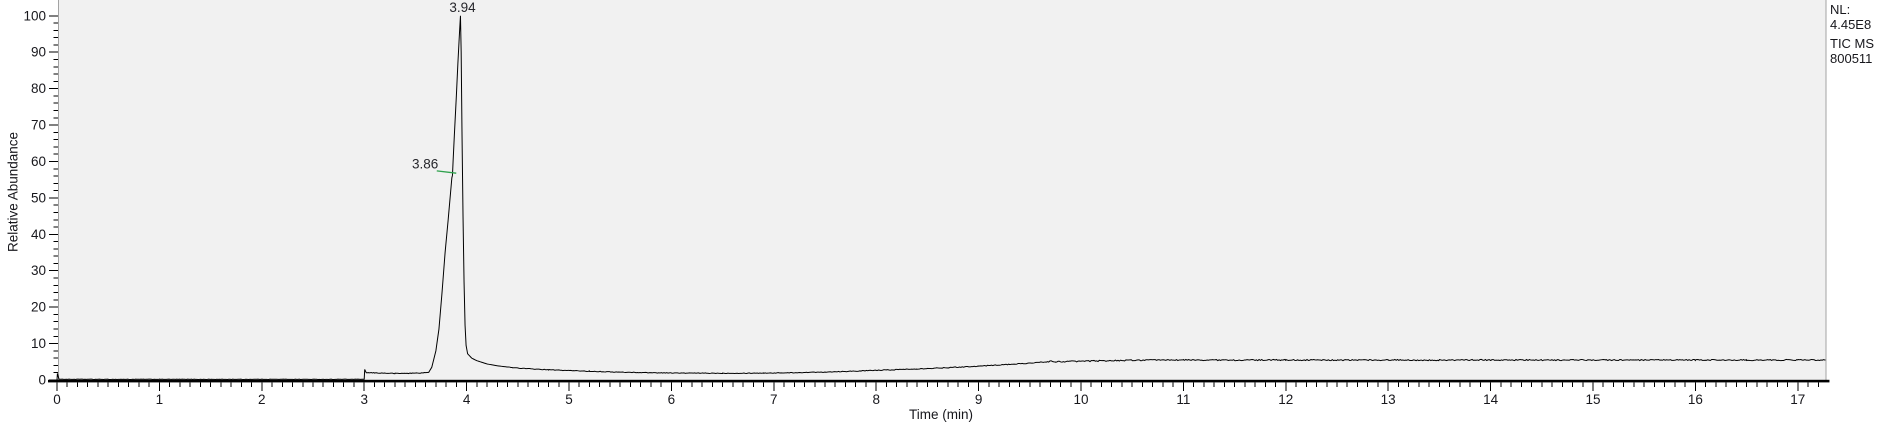 The image size is (1882, 429). What do you see at coordinates (1851, 24) in the screenshot?
I see `nl-value: 4.45E8` at bounding box center [1851, 24].